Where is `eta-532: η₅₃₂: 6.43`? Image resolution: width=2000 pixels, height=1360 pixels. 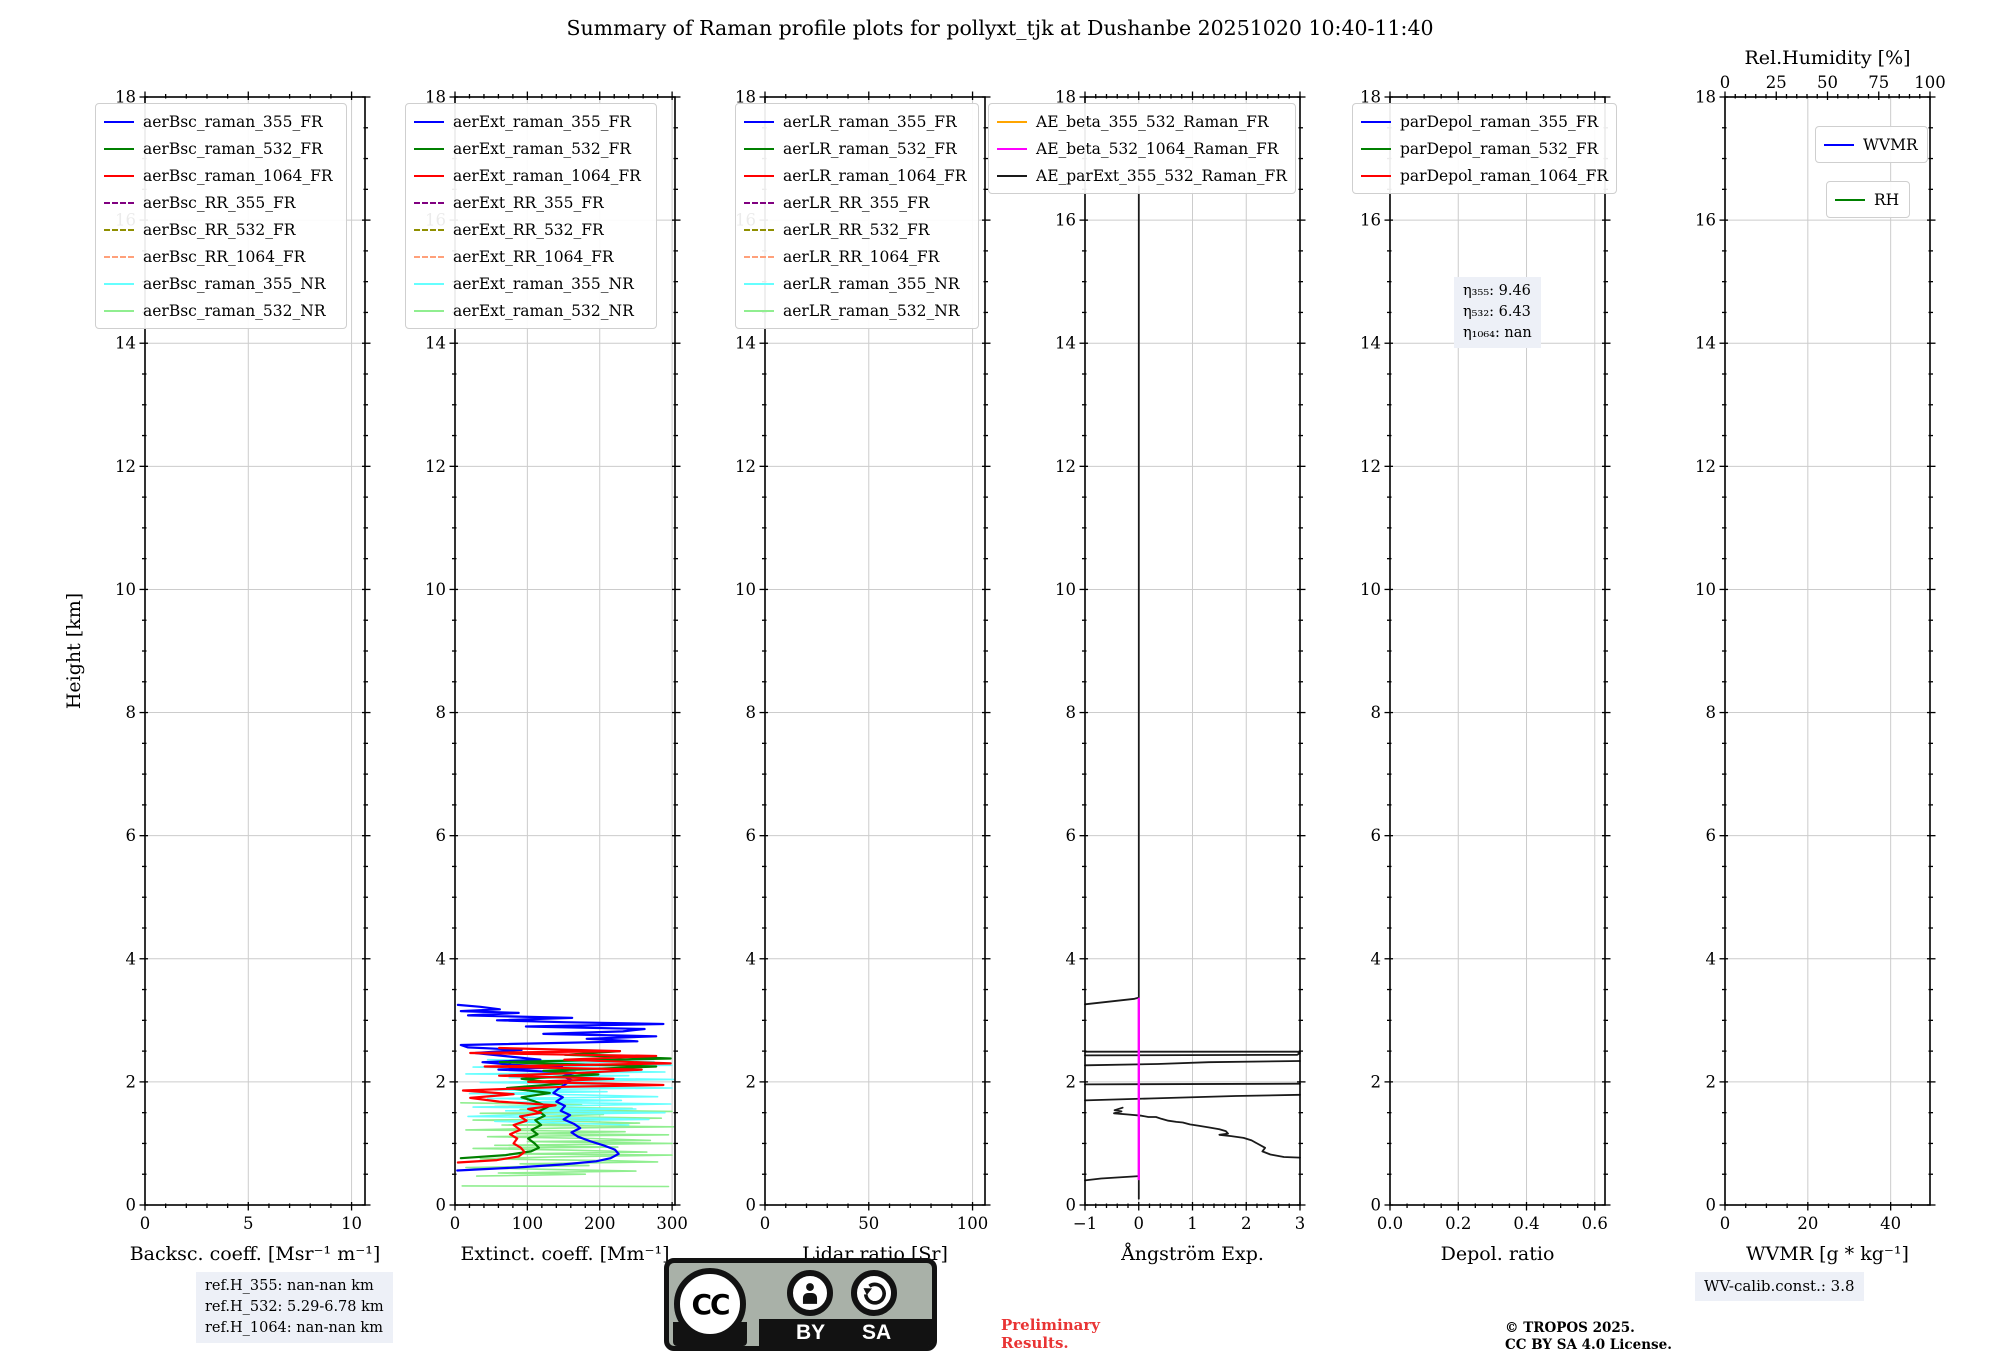
eta-532: η₅₃₂: 6.43 is located at coordinates (1497, 312).